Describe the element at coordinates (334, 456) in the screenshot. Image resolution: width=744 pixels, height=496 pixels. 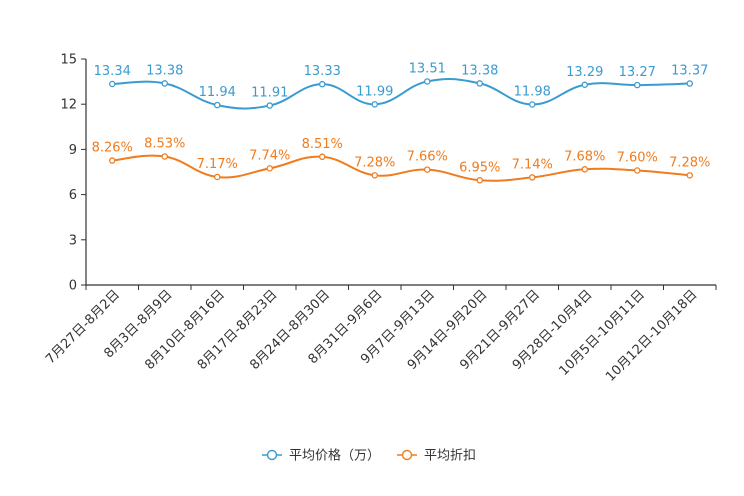
I see `legend-label: 平均价格（万）` at that location.